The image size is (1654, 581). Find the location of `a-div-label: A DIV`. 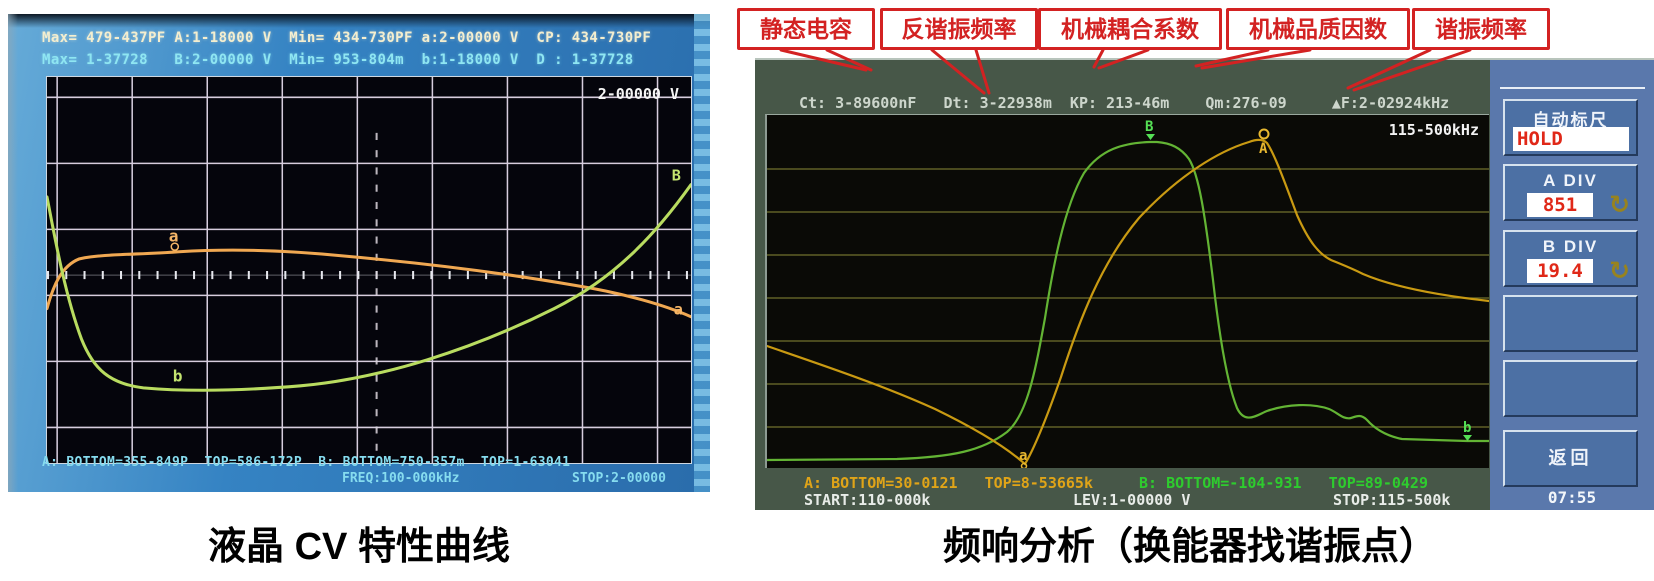

a-div-label: A DIV is located at coordinates (1570, 180).